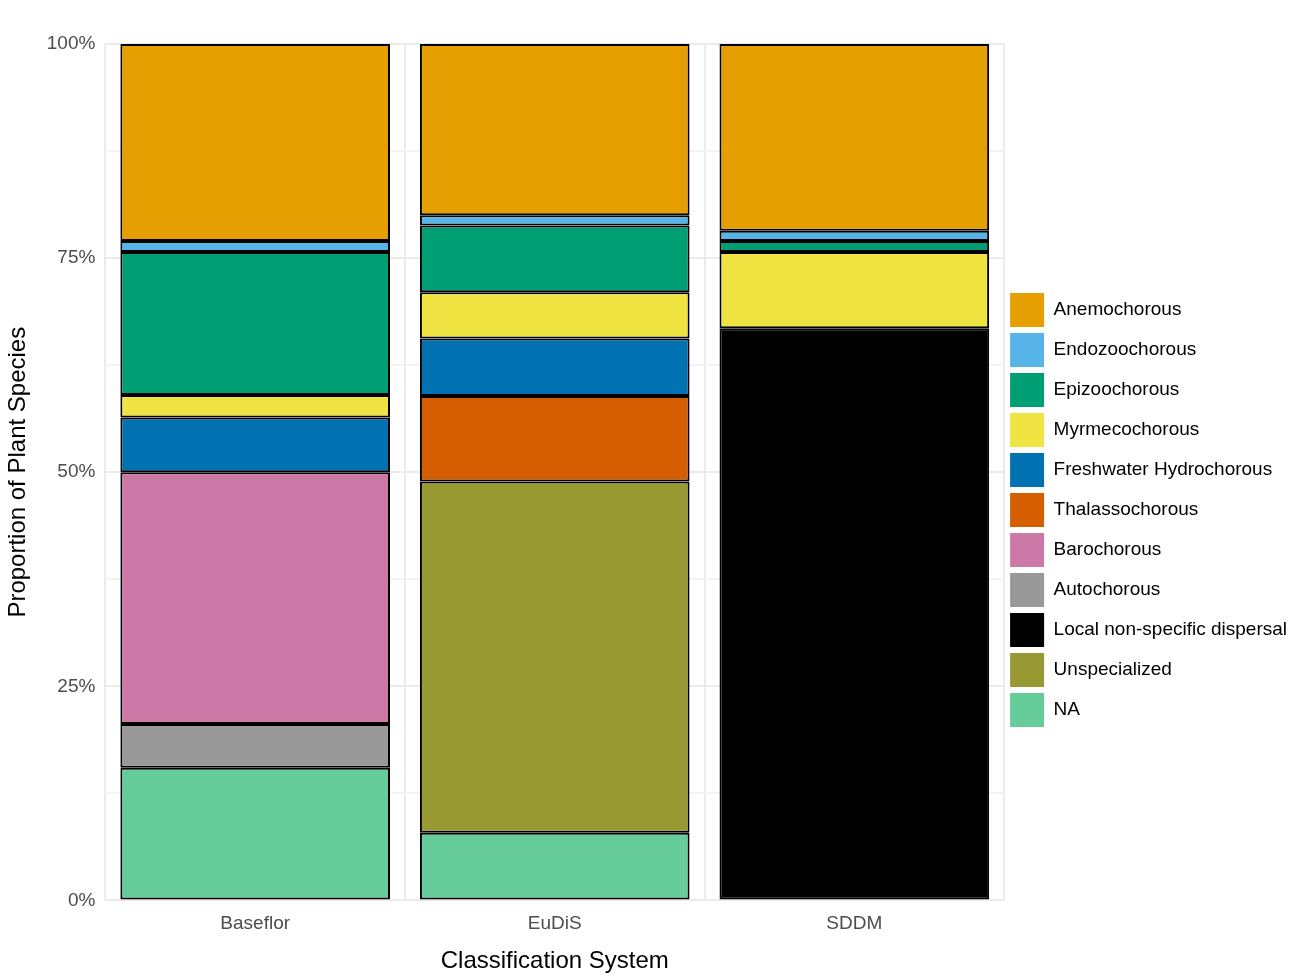 The height and width of the screenshot is (980, 1301). I want to click on legend-label: NA, so click(1067, 709).